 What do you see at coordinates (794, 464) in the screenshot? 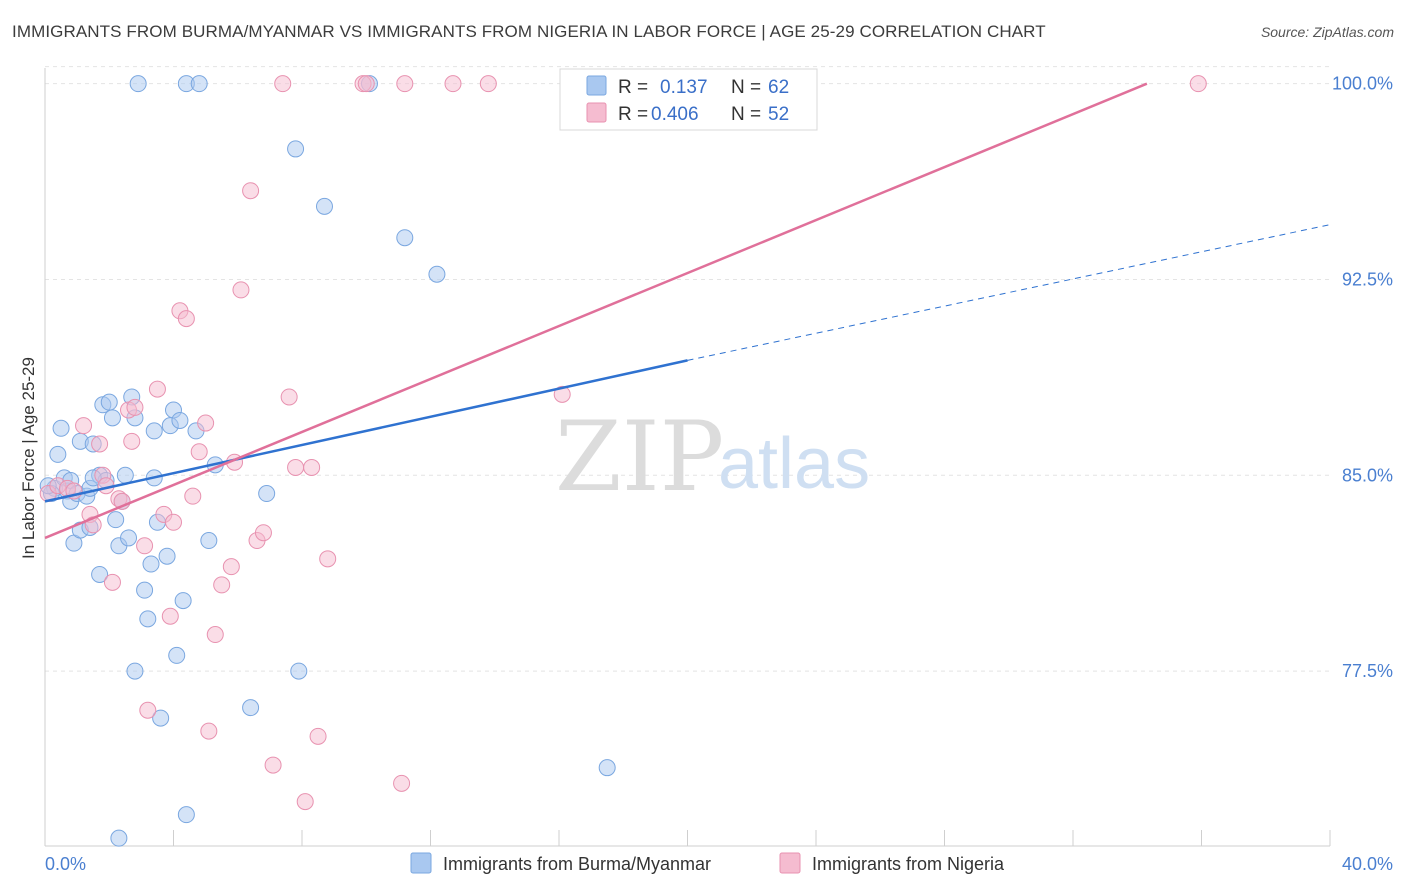
I see `watermark-atlas: atlas` at bounding box center [794, 464].